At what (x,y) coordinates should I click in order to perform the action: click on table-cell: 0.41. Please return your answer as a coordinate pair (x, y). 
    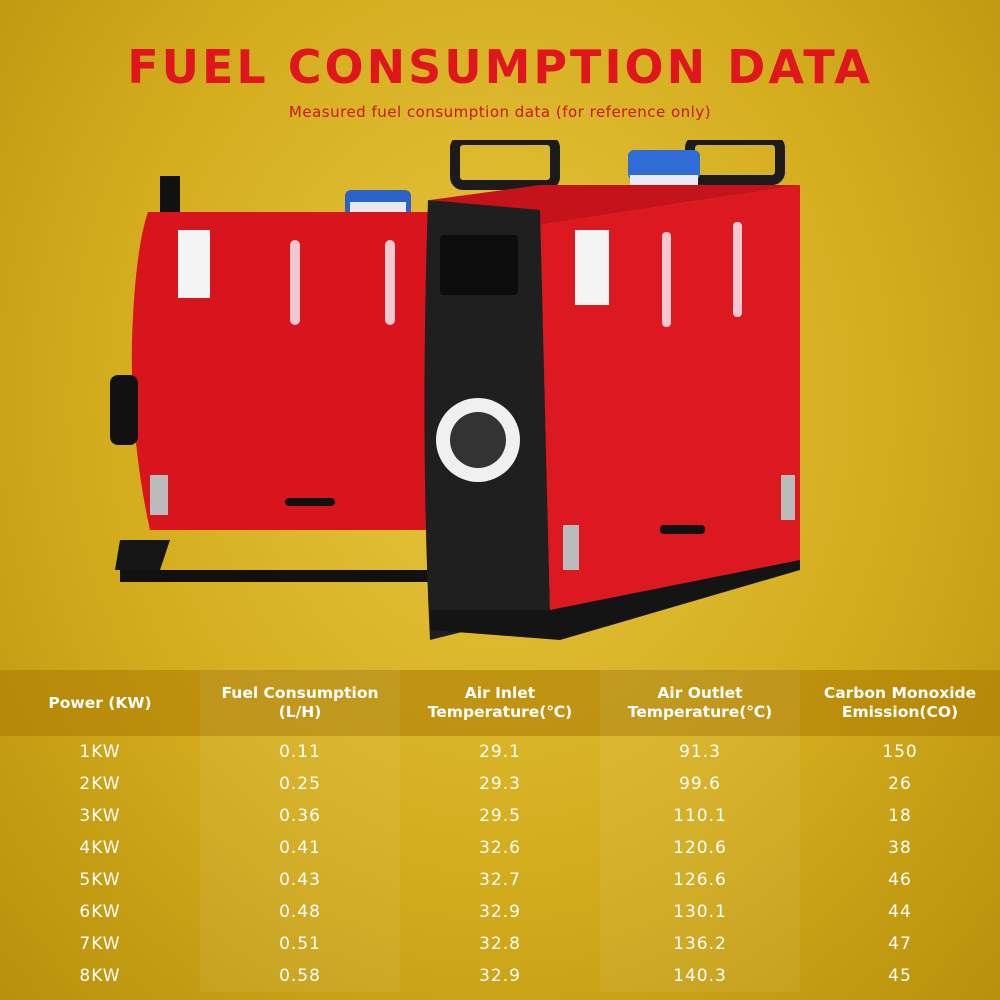
    Looking at the image, I should click on (300, 848).